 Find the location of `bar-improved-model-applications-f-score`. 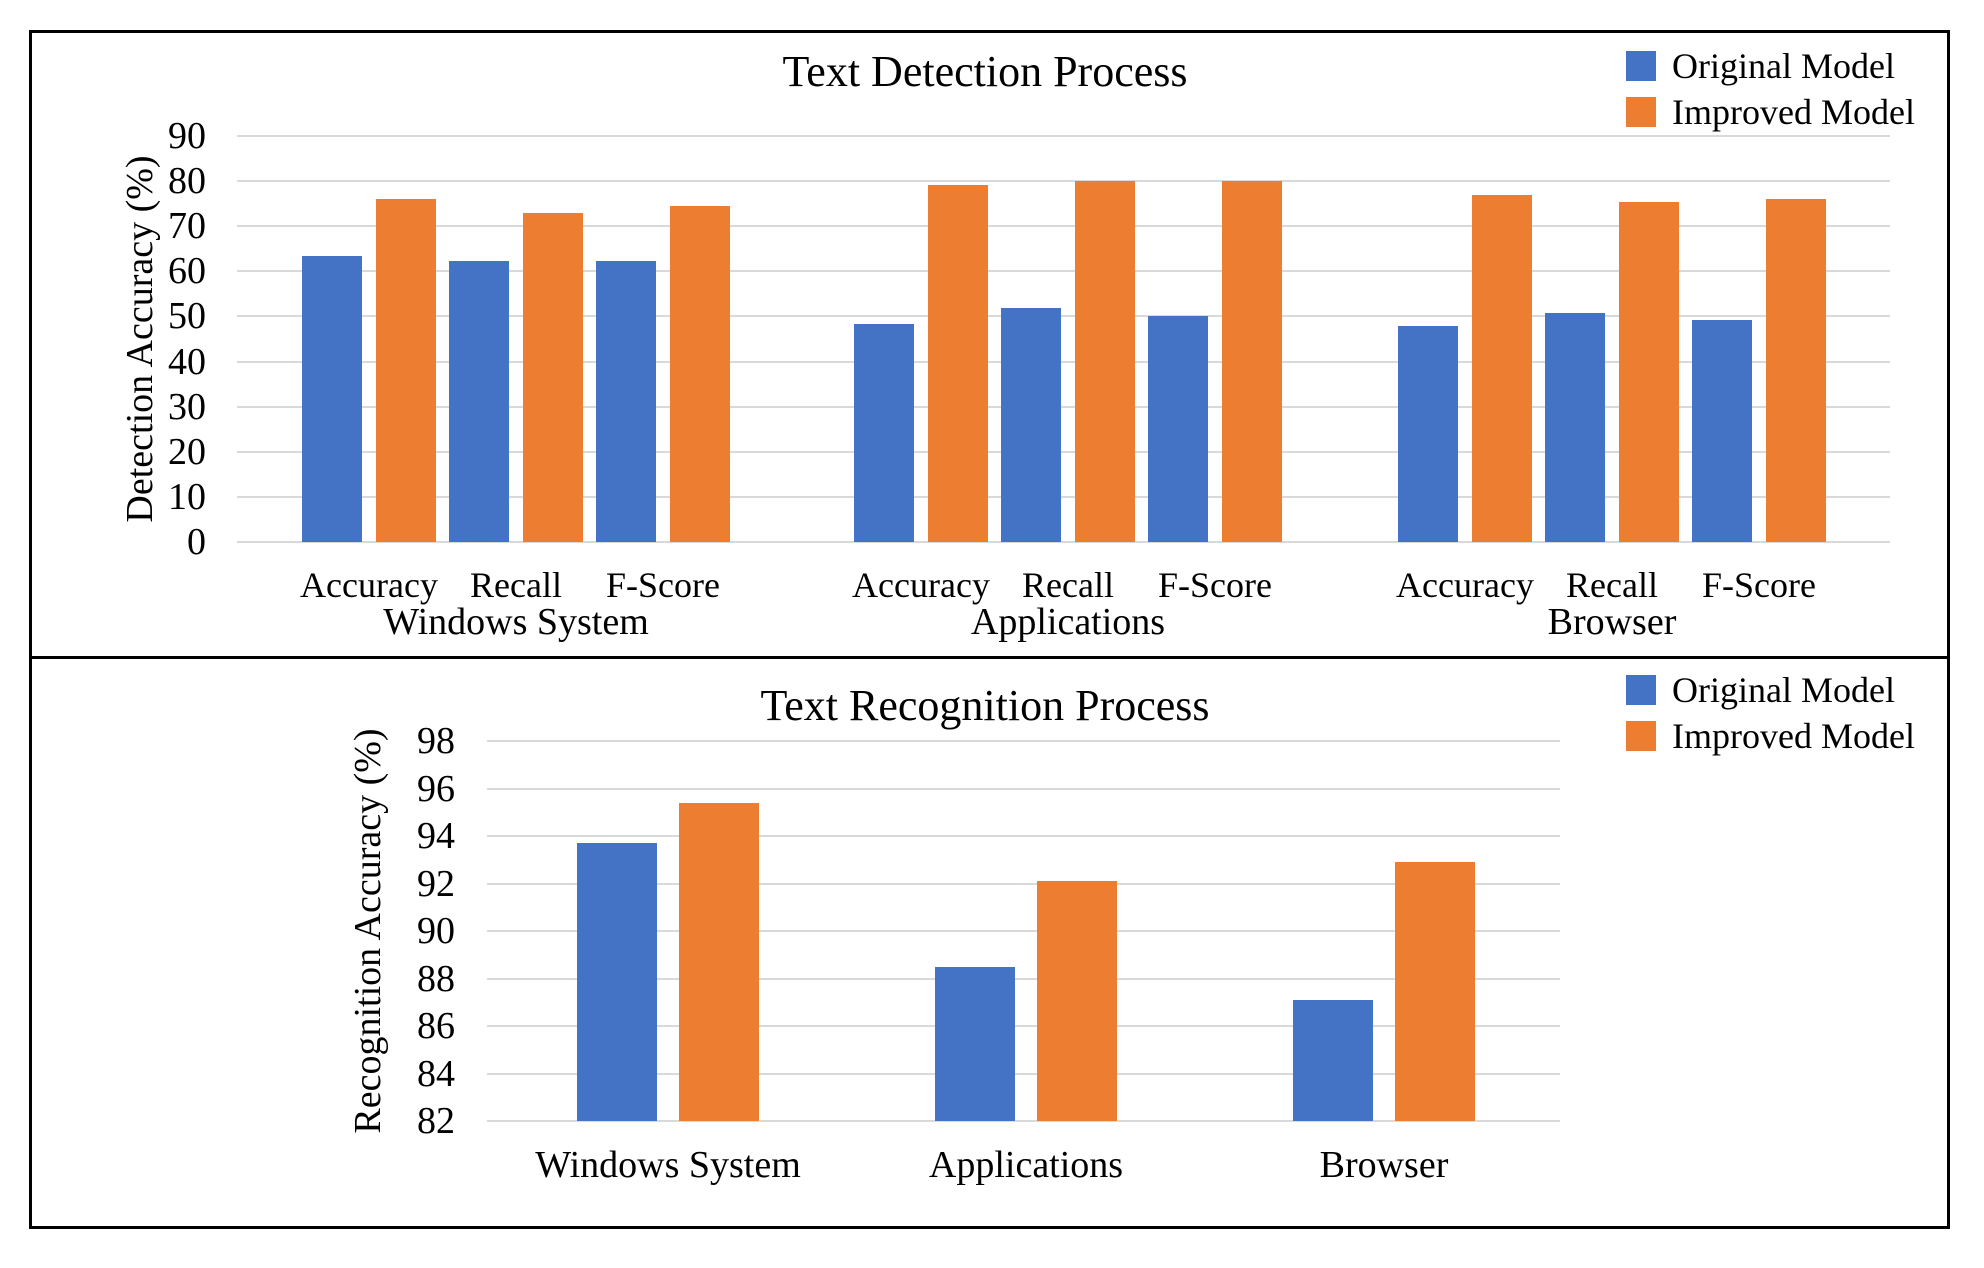

bar-improved-model-applications-f-score is located at coordinates (1252, 361).